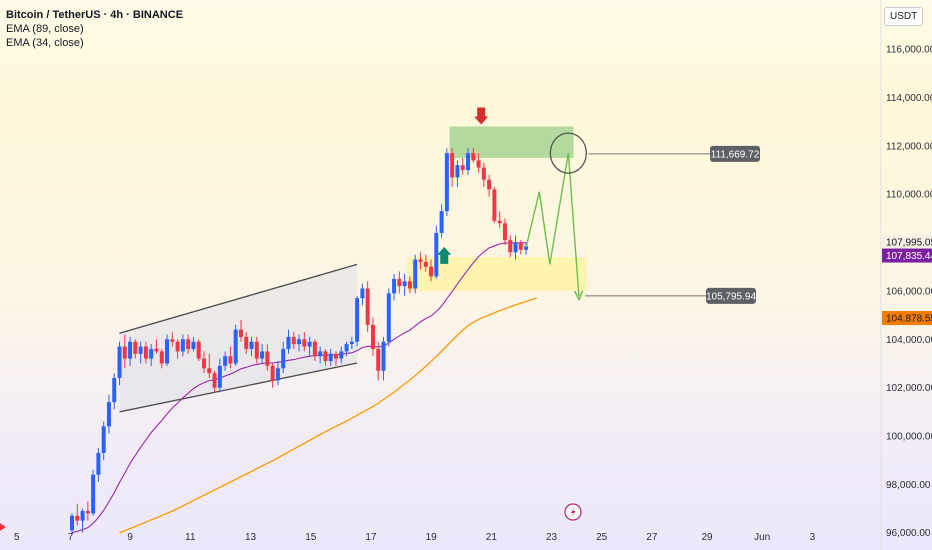 The image size is (932, 550). Describe the element at coordinates (907, 318) in the screenshot. I see `ema89-price-tag: 104,878.55` at that location.